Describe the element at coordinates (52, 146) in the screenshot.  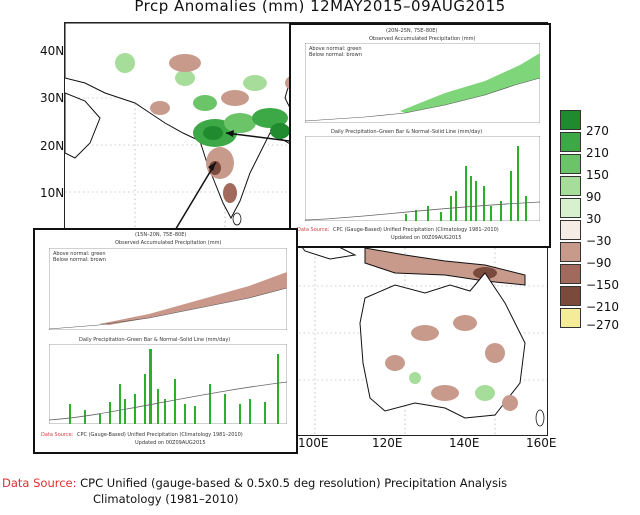
I see `lat-label-20n: 20N` at that location.